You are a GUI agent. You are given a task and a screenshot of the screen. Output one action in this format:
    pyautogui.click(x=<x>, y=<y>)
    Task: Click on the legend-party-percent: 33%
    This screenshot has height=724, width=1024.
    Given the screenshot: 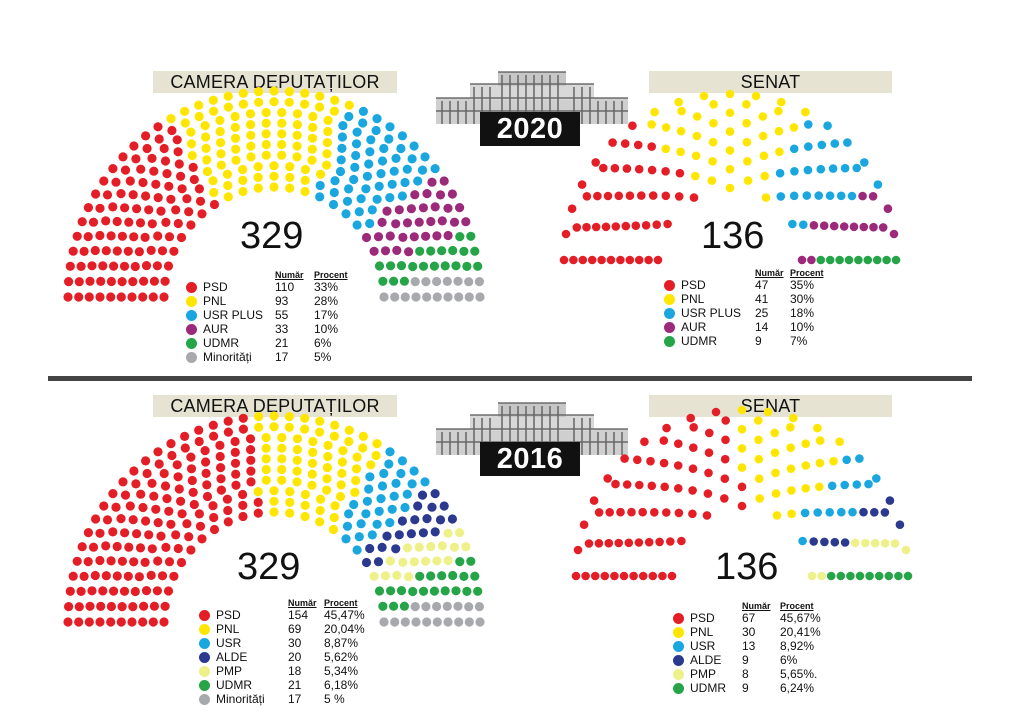 What is the action you would take?
    pyautogui.click(x=326, y=287)
    